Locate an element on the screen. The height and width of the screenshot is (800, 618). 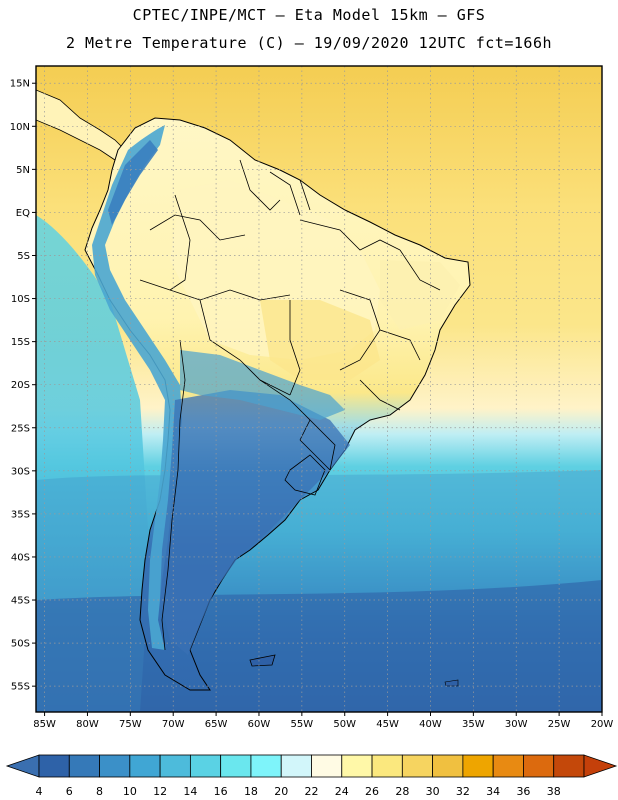
colorbar-tick-label: 36 is located at coordinates (523, 791).